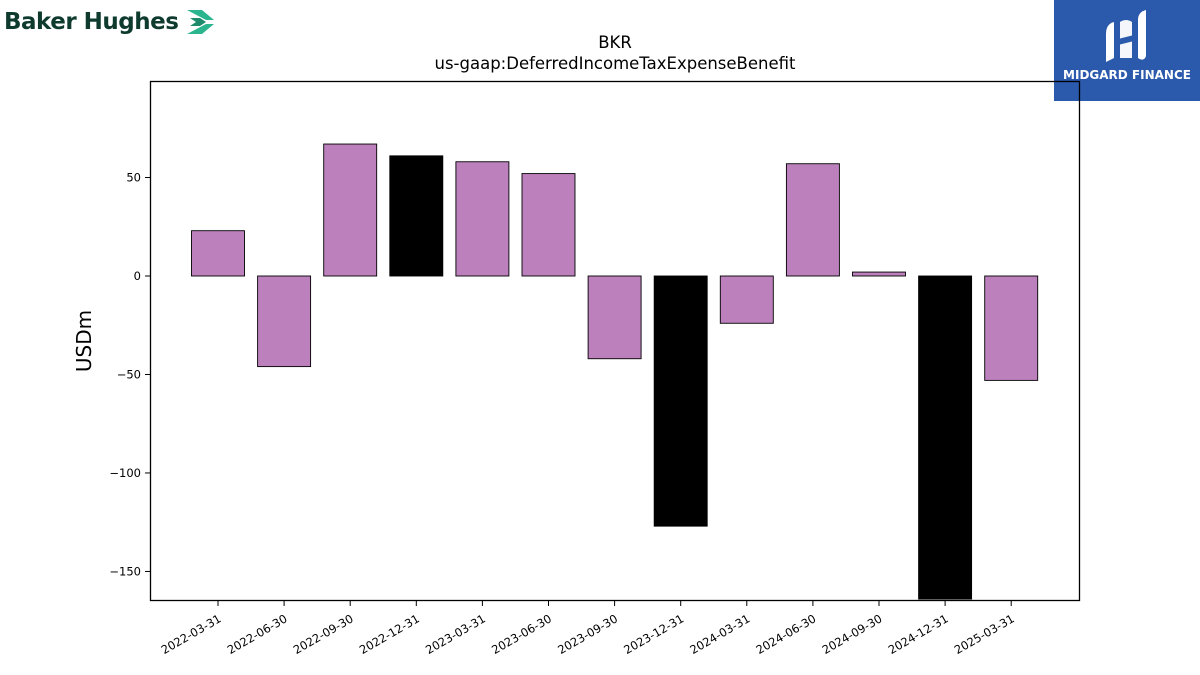  I want to click on x-tick-label: 2023-12-31, so click(653, 634).